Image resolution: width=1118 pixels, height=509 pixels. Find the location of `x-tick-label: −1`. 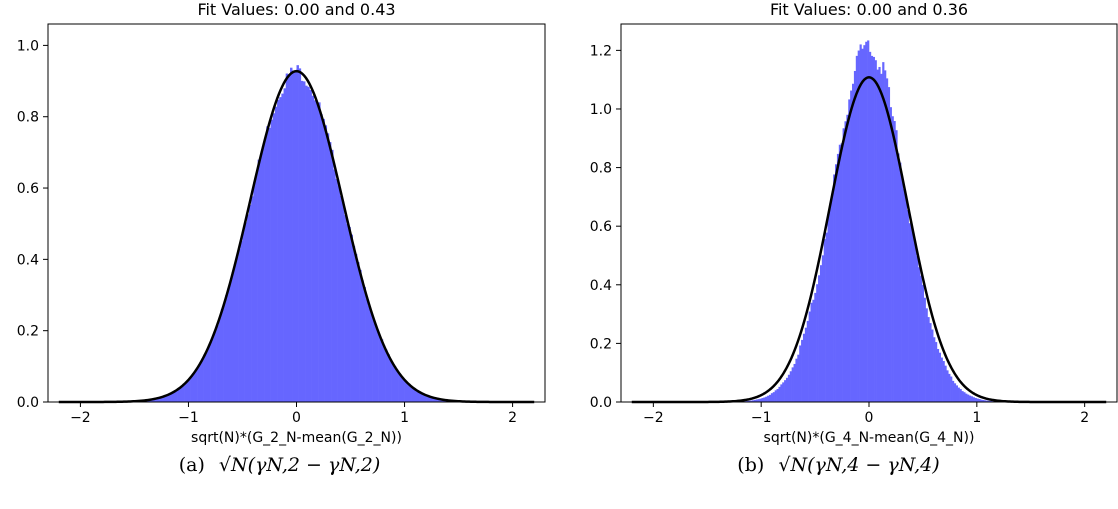

x-tick-label: −1 is located at coordinates (761, 418).